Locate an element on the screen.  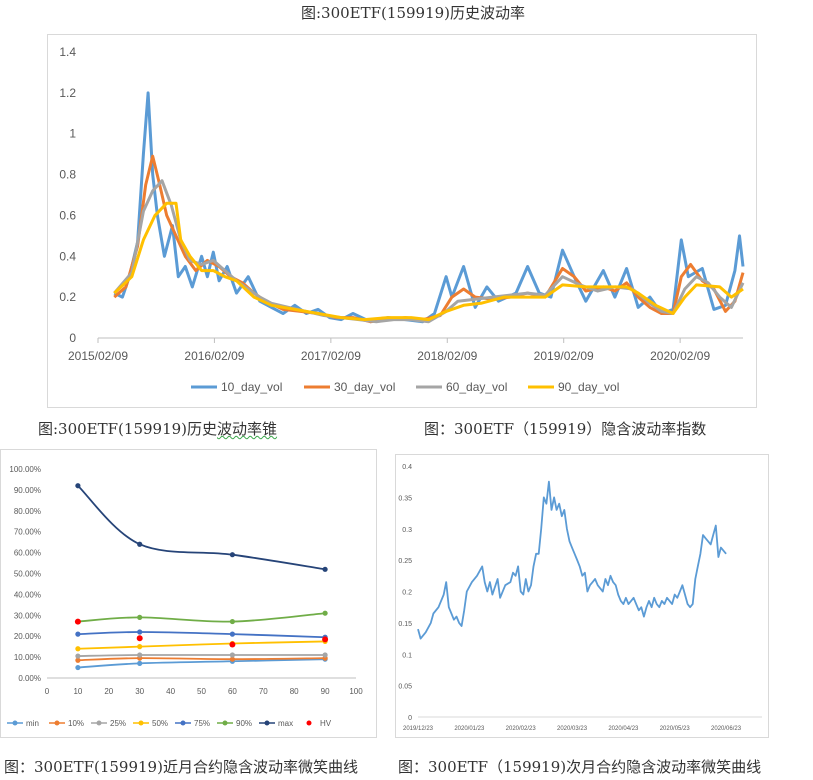
y-tick-label: 1.2 is located at coordinates (67, 93).